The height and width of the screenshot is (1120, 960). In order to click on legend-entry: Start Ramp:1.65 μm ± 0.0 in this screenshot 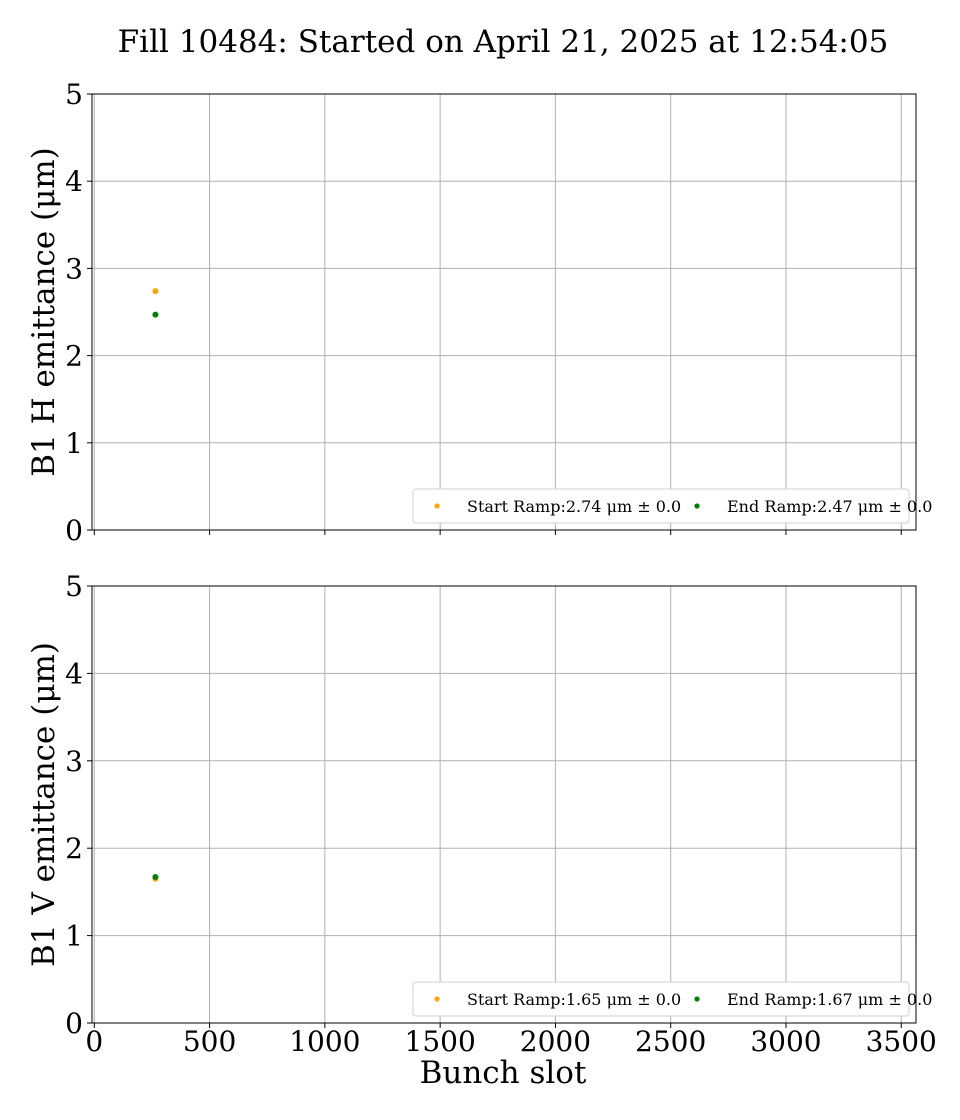, I will do `click(574, 999)`.